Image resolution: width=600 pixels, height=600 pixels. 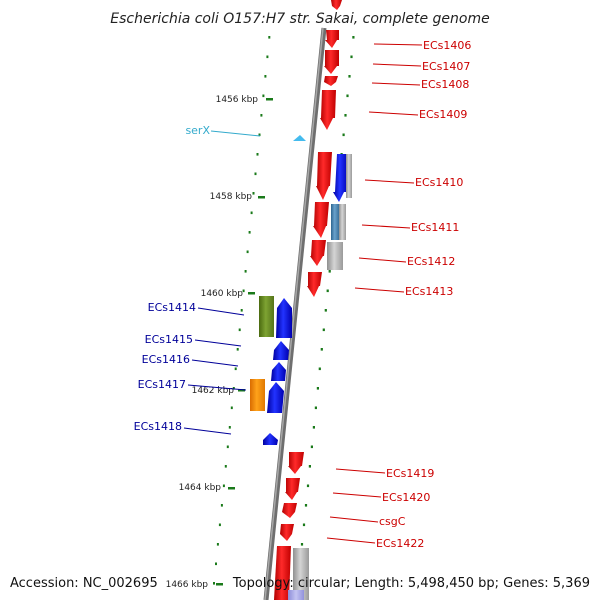 What do you see at coordinates (431, 261) in the screenshot?
I see `gene-label: ECs1412` at bounding box center [431, 261].